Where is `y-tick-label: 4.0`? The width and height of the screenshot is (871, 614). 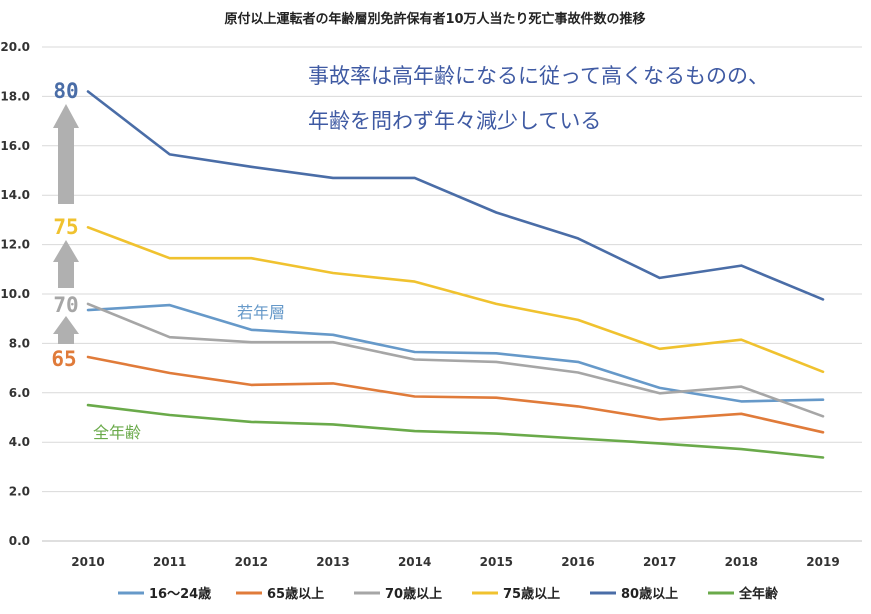
y-tick-label: 4.0 is located at coordinates (19, 442).